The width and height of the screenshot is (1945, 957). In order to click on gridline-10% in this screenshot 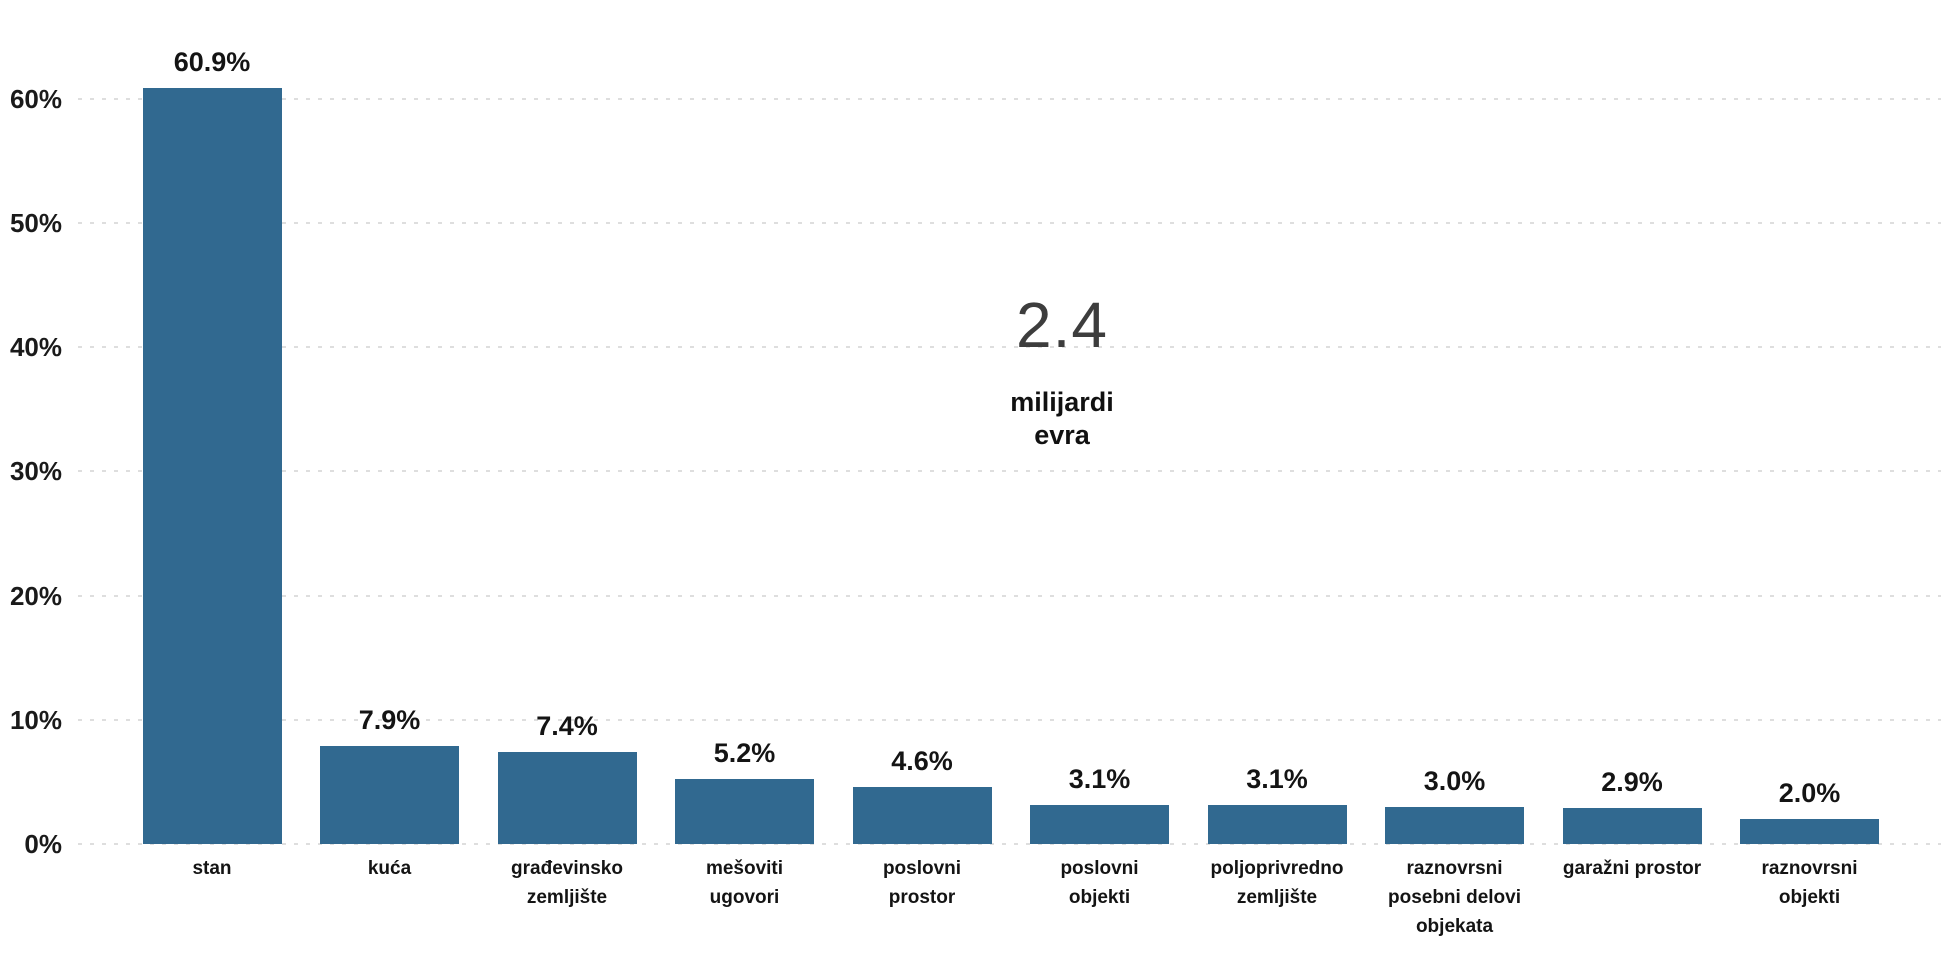, I will do `click(1009, 719)`.